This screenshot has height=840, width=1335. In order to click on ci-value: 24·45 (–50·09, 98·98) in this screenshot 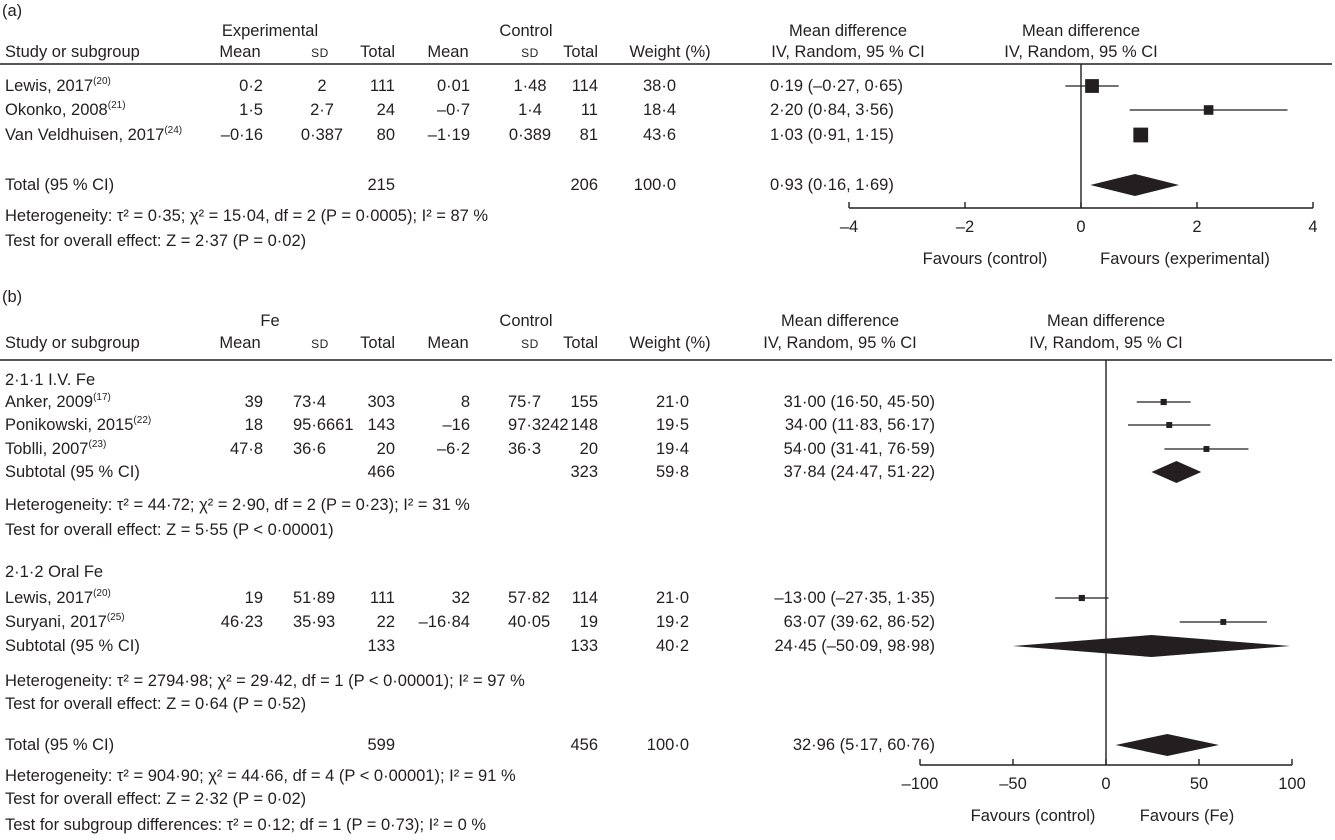, I will do `click(854, 646)`.